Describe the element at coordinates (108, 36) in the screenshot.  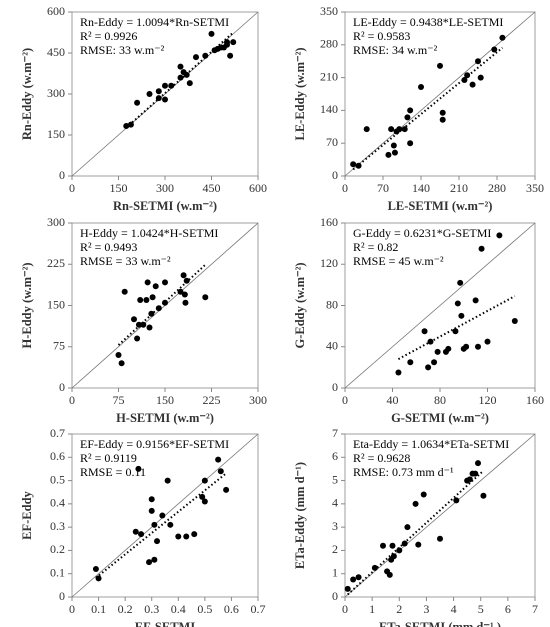
I see `annotation: R² = 0.9926` at that location.